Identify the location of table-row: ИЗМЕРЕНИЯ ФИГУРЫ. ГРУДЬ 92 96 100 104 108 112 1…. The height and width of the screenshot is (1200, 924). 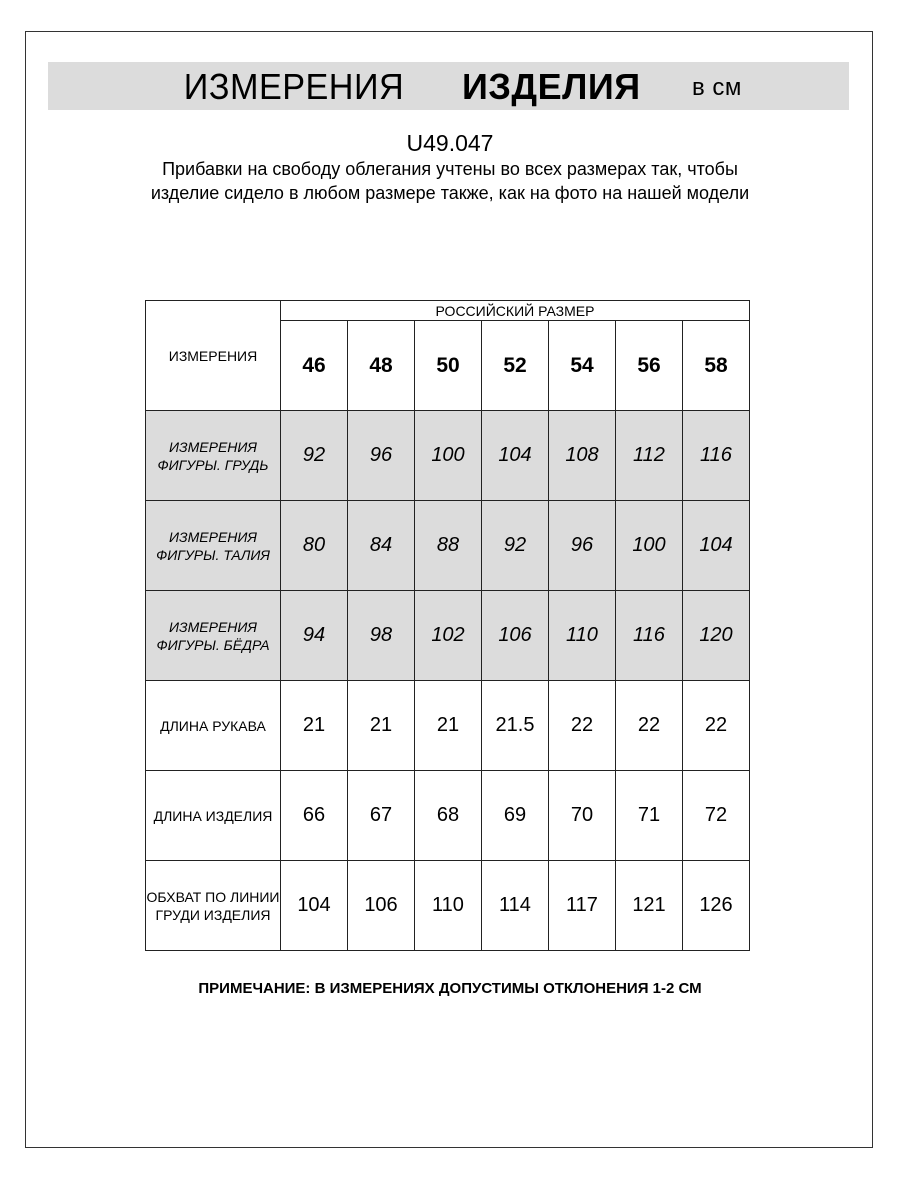
(447, 455).